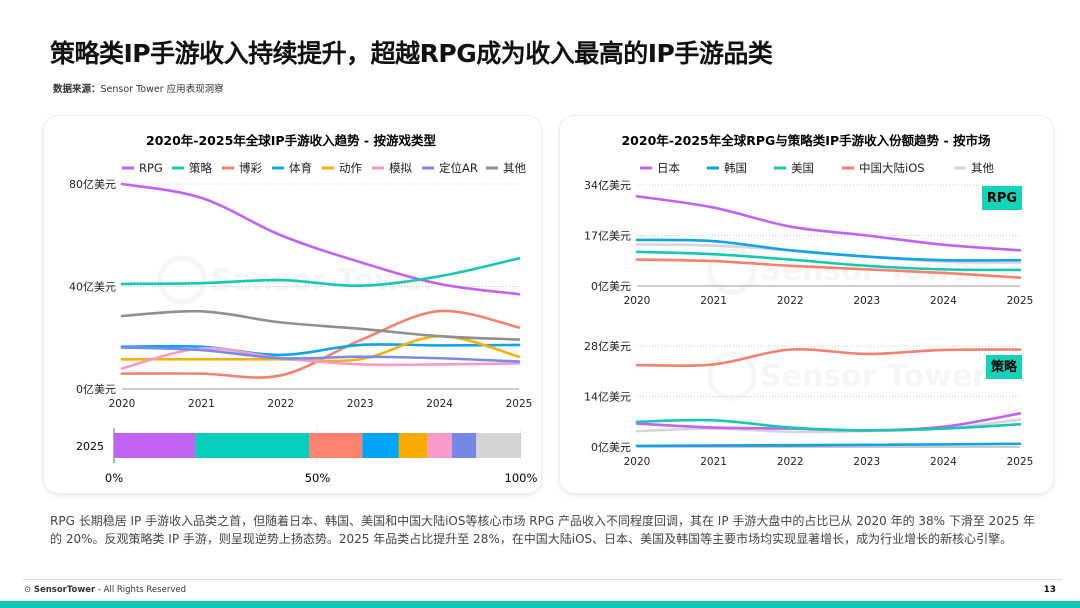  I want to click on legend-label: 韩国, so click(735, 168).